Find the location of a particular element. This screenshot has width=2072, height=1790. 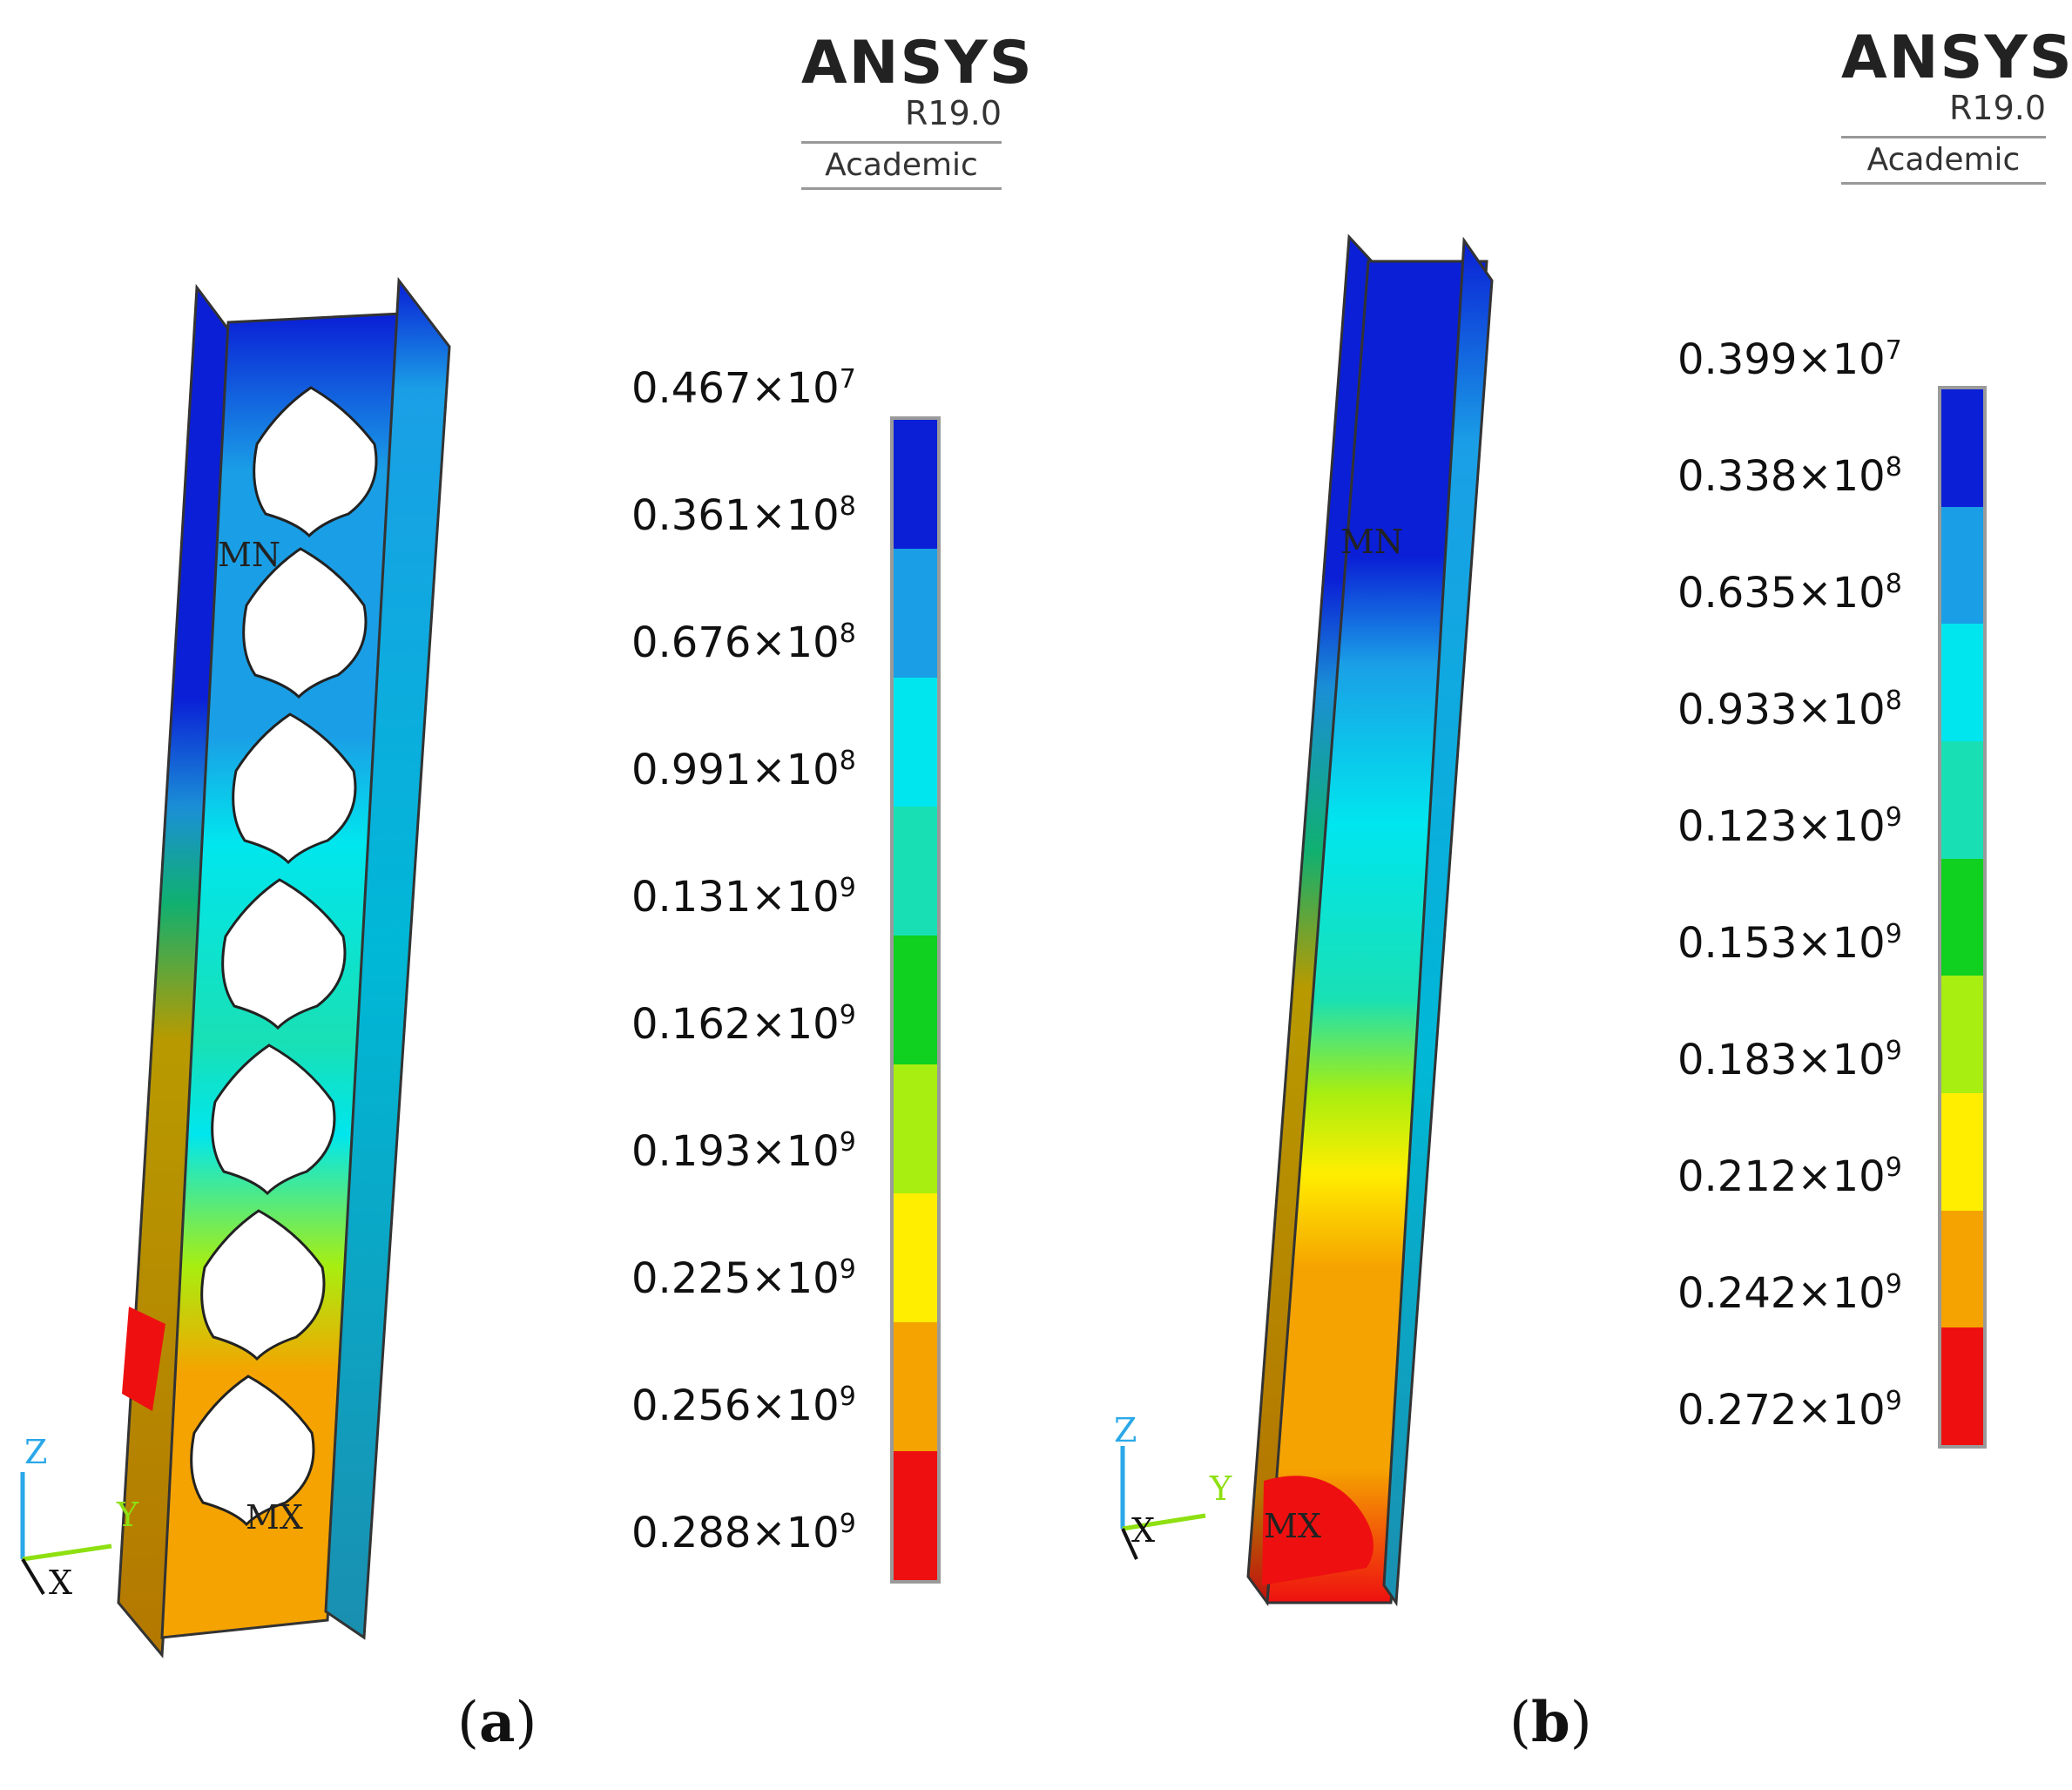

legend-mantissa: 0.467×10 is located at coordinates (735, 388).